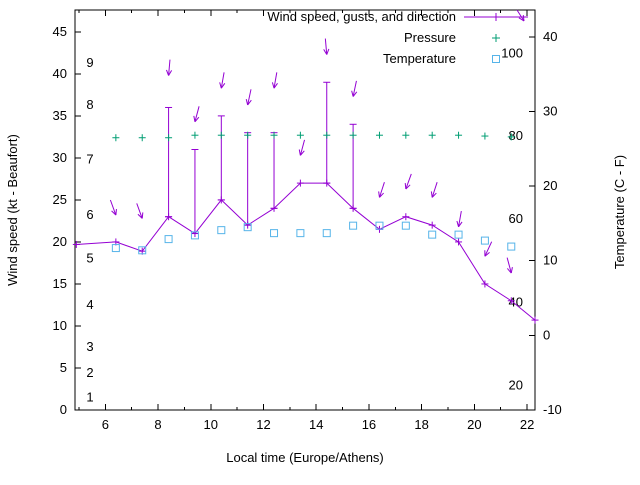  What do you see at coordinates (313, 137) in the screenshot?
I see `pressure-series` at bounding box center [313, 137].